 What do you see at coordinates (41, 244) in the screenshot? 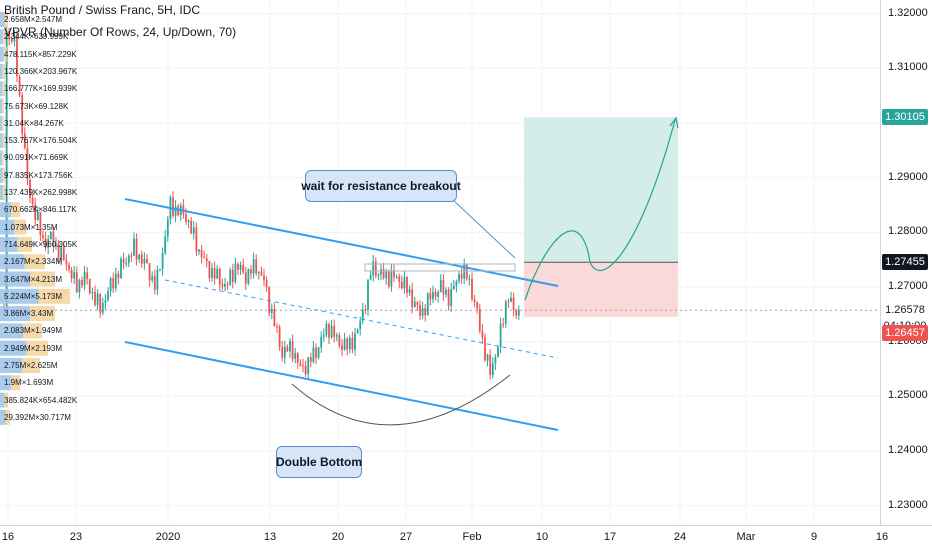
I see `volume-profile-label: 714.649K×960.305K` at bounding box center [41, 244].